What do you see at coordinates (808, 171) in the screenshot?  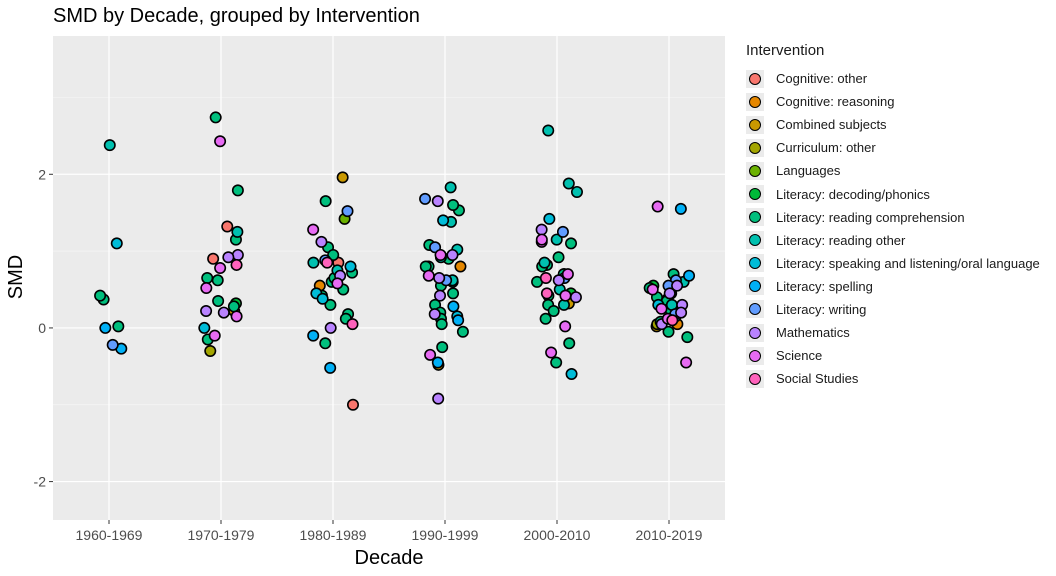 I see `legend-label: Languages` at bounding box center [808, 171].